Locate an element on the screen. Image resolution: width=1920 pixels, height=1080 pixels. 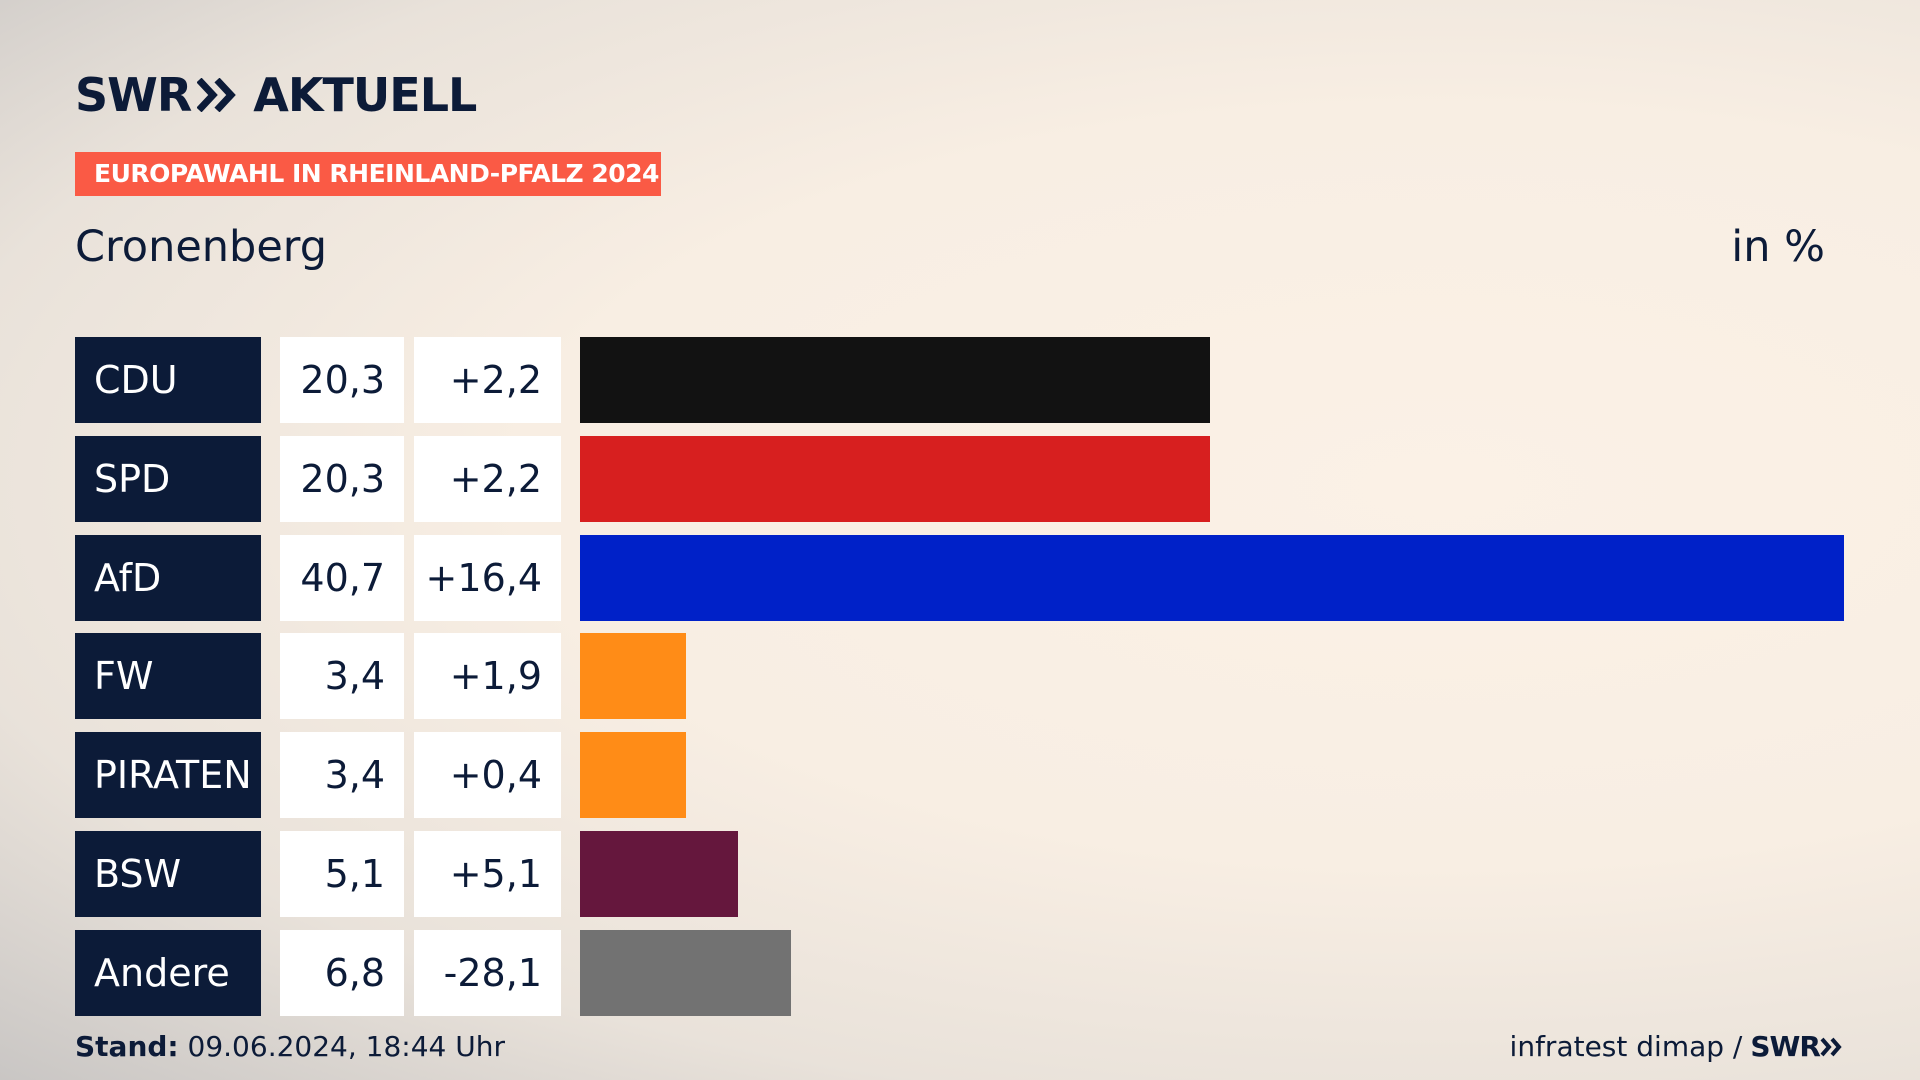
party-label: CDU is located at coordinates (168, 380).